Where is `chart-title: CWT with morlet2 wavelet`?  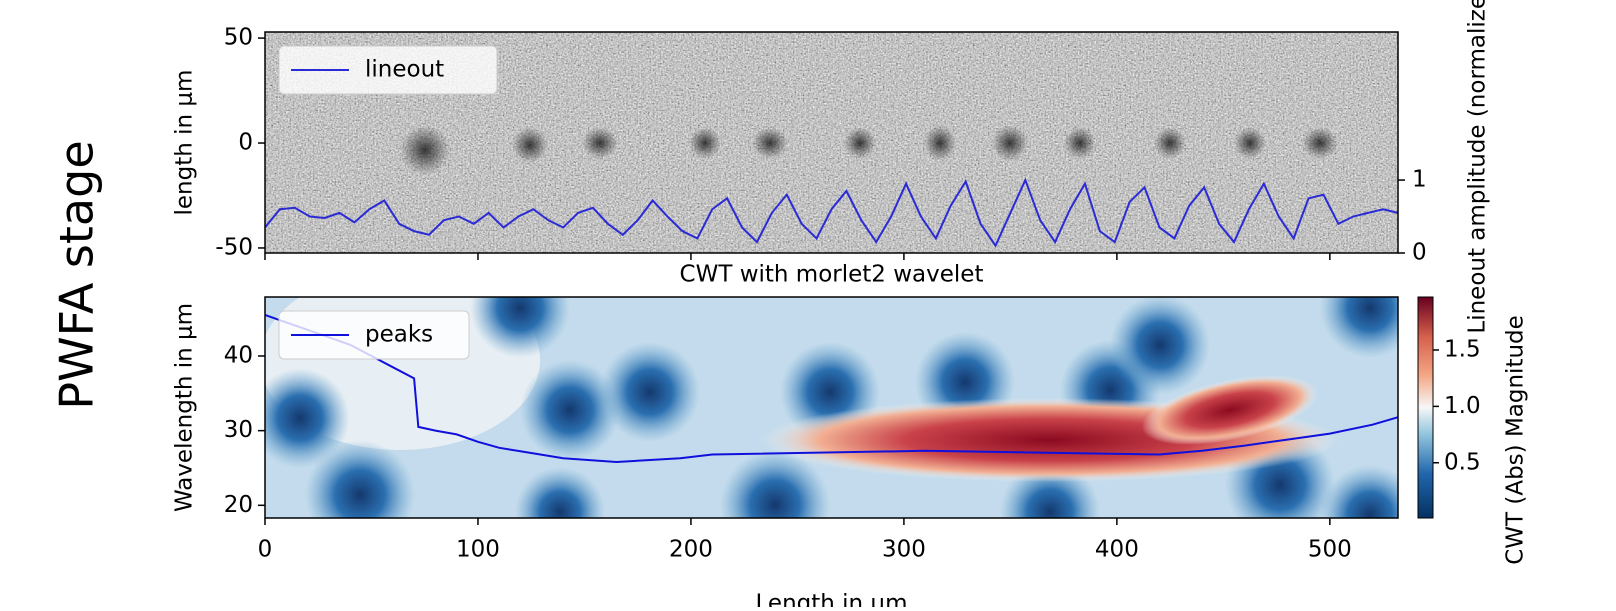
chart-title: CWT with morlet2 wavelet is located at coordinates (832, 275).